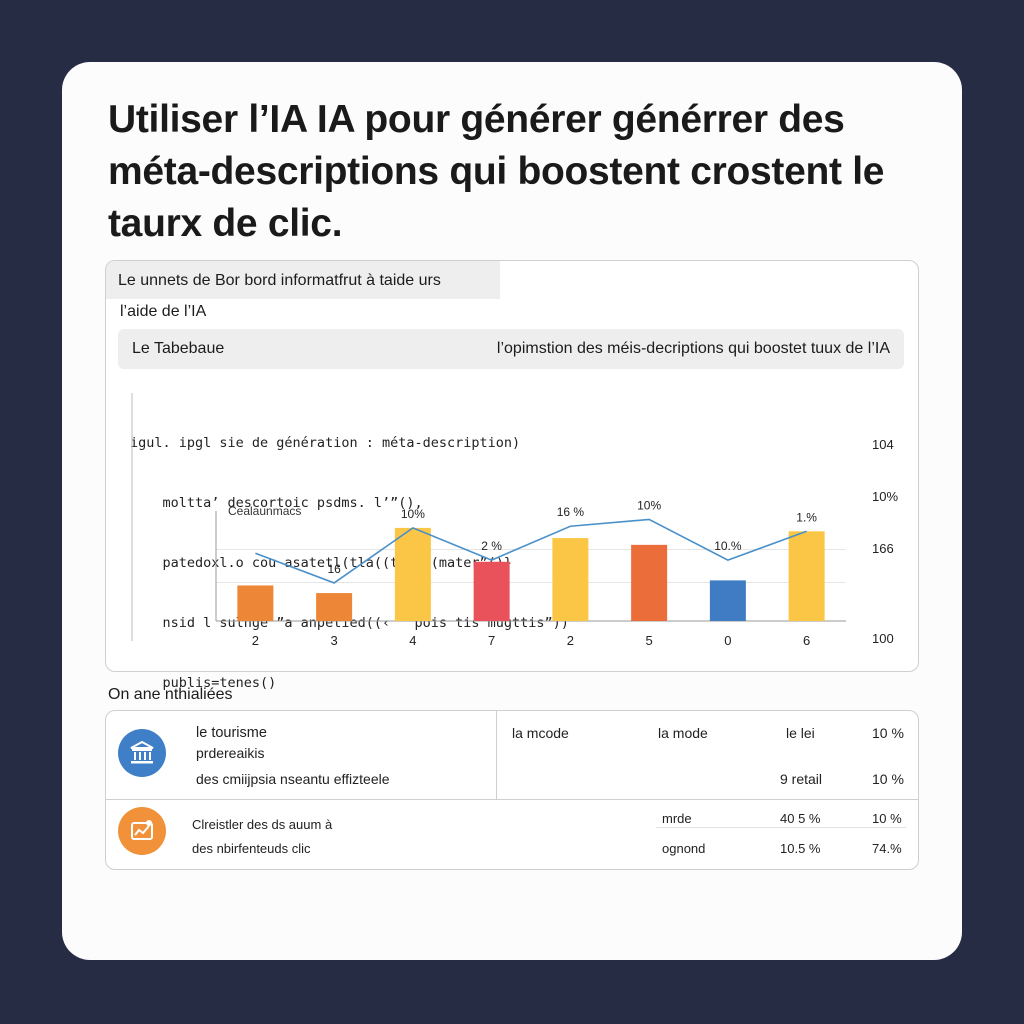  Describe the element at coordinates (170, 694) in the screenshot. I see `section-label: On ane nthialiées` at that location.